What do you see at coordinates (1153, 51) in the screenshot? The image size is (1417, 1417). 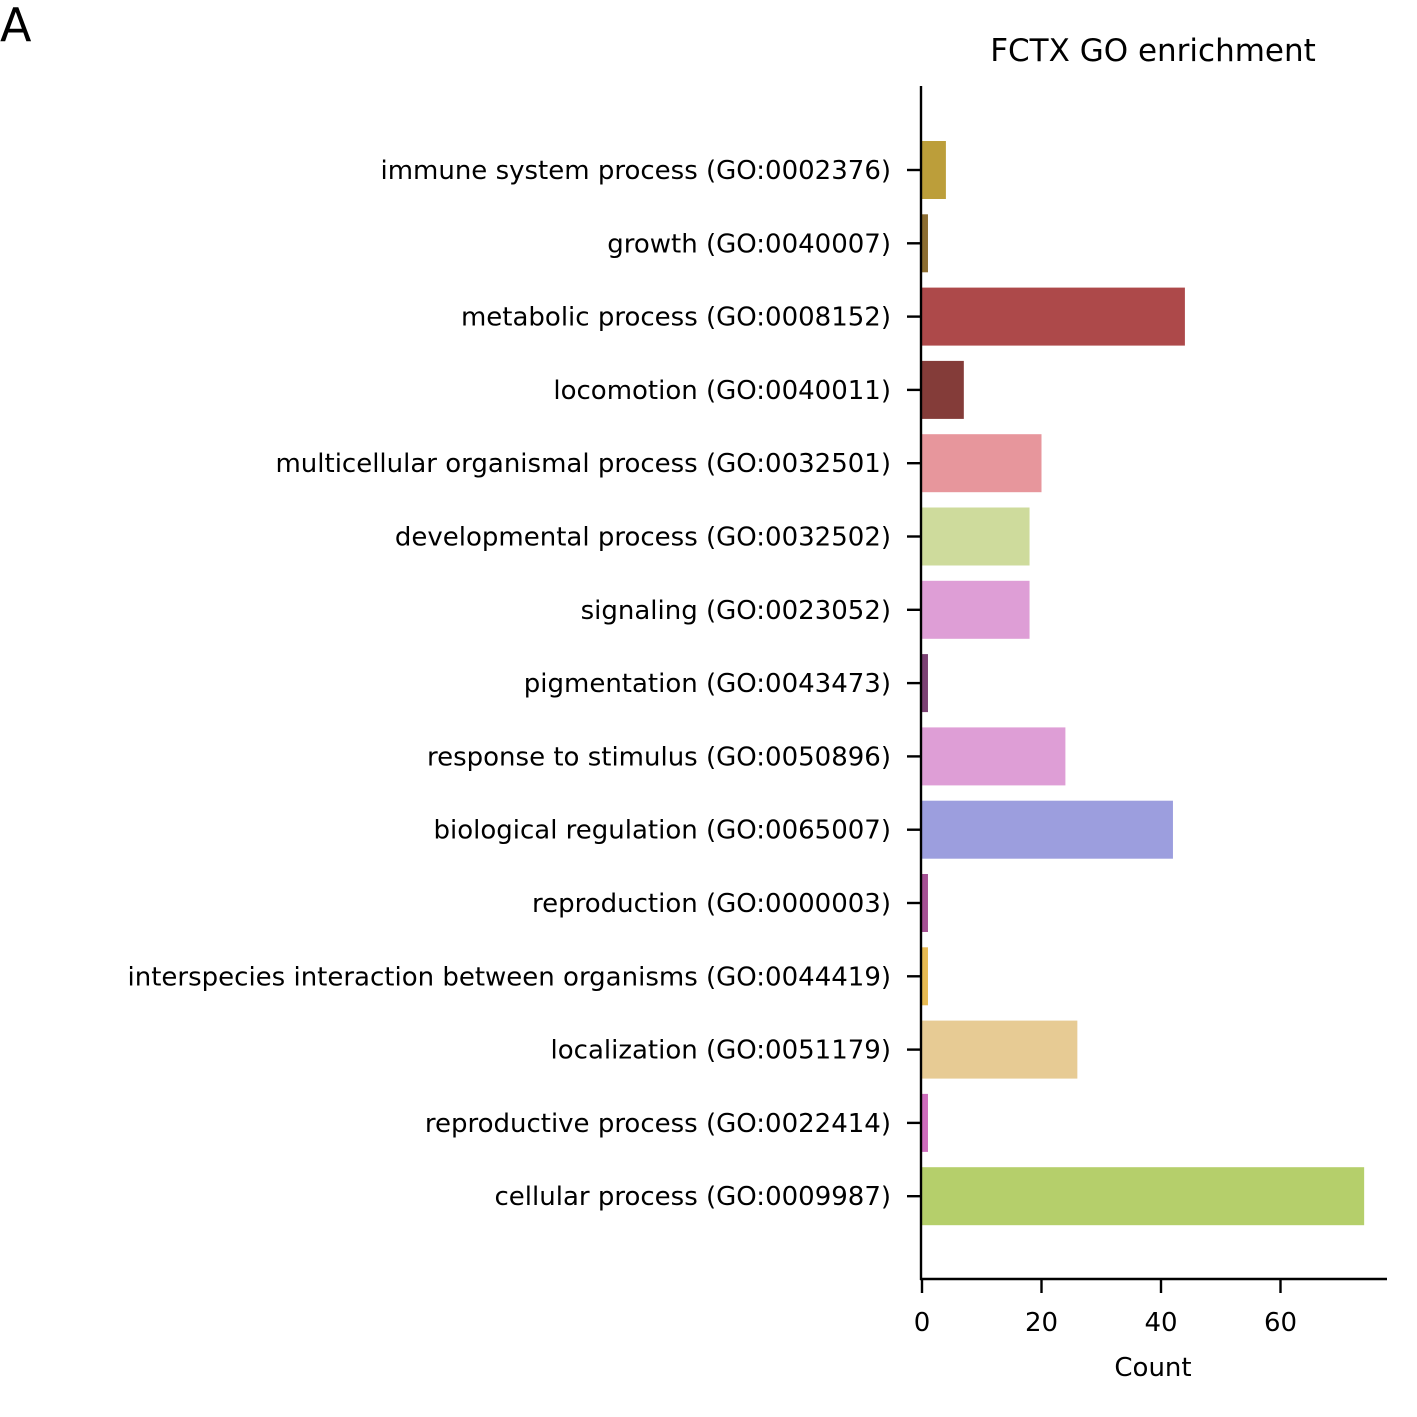 I see `chart-title: FCTX GO enrichment` at bounding box center [1153, 51].